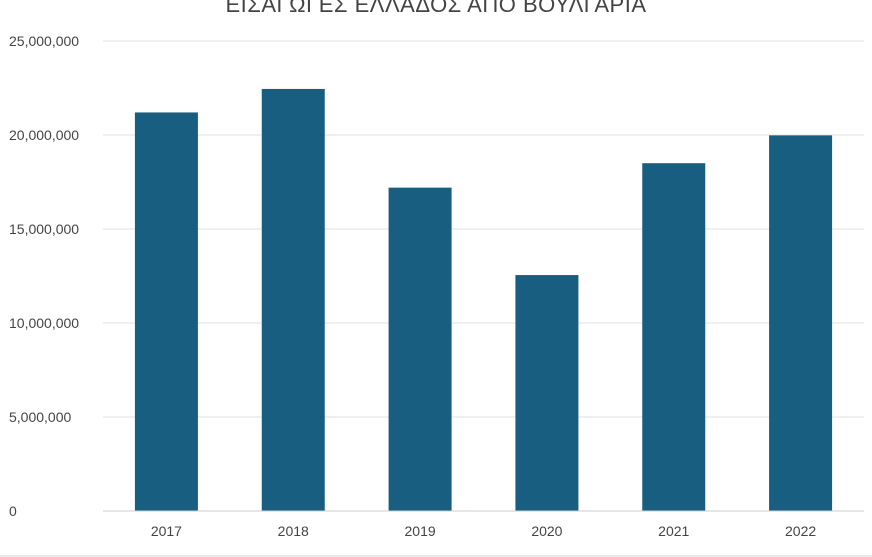 This screenshot has height=557, width=872. Describe the element at coordinates (546, 531) in the screenshot. I see `x-tick-label: 2020` at that location.